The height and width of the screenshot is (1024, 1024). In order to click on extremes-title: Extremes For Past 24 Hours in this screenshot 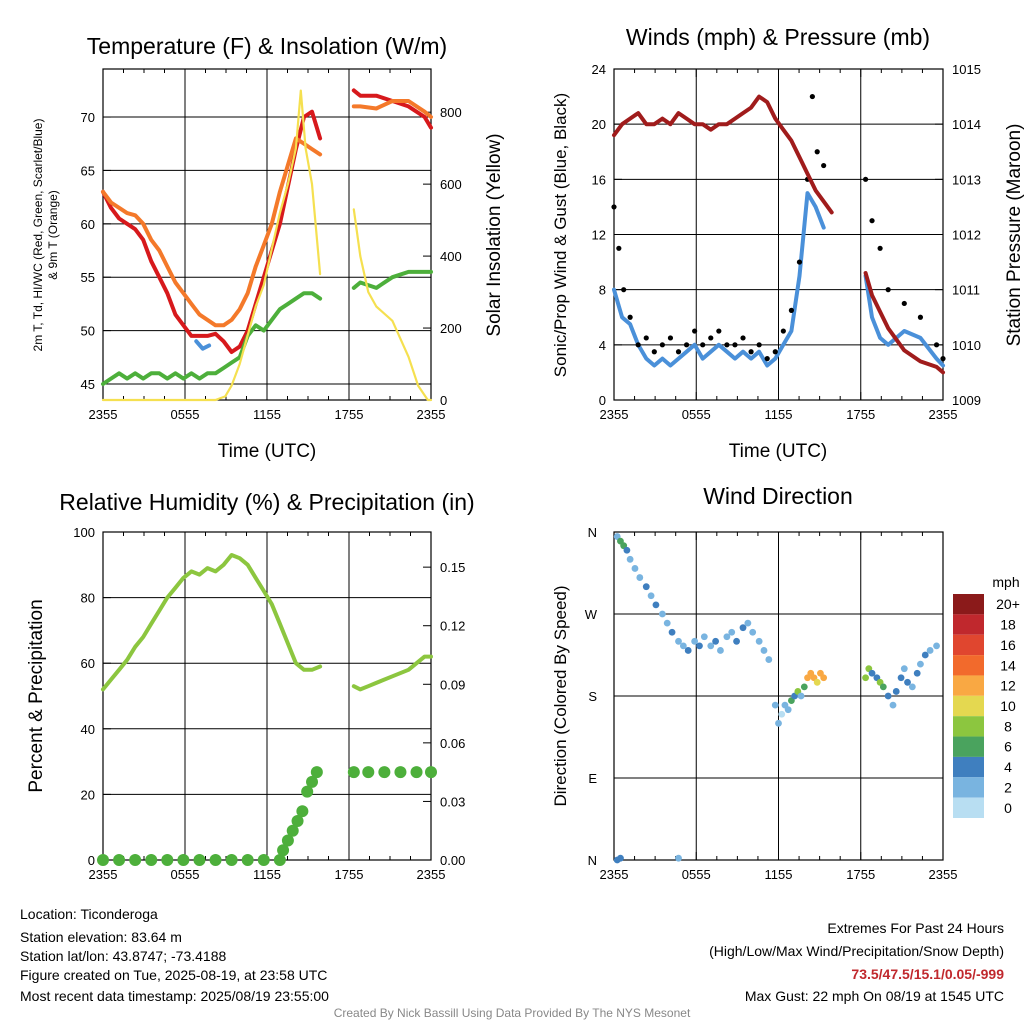, I will do `click(915, 928)`.